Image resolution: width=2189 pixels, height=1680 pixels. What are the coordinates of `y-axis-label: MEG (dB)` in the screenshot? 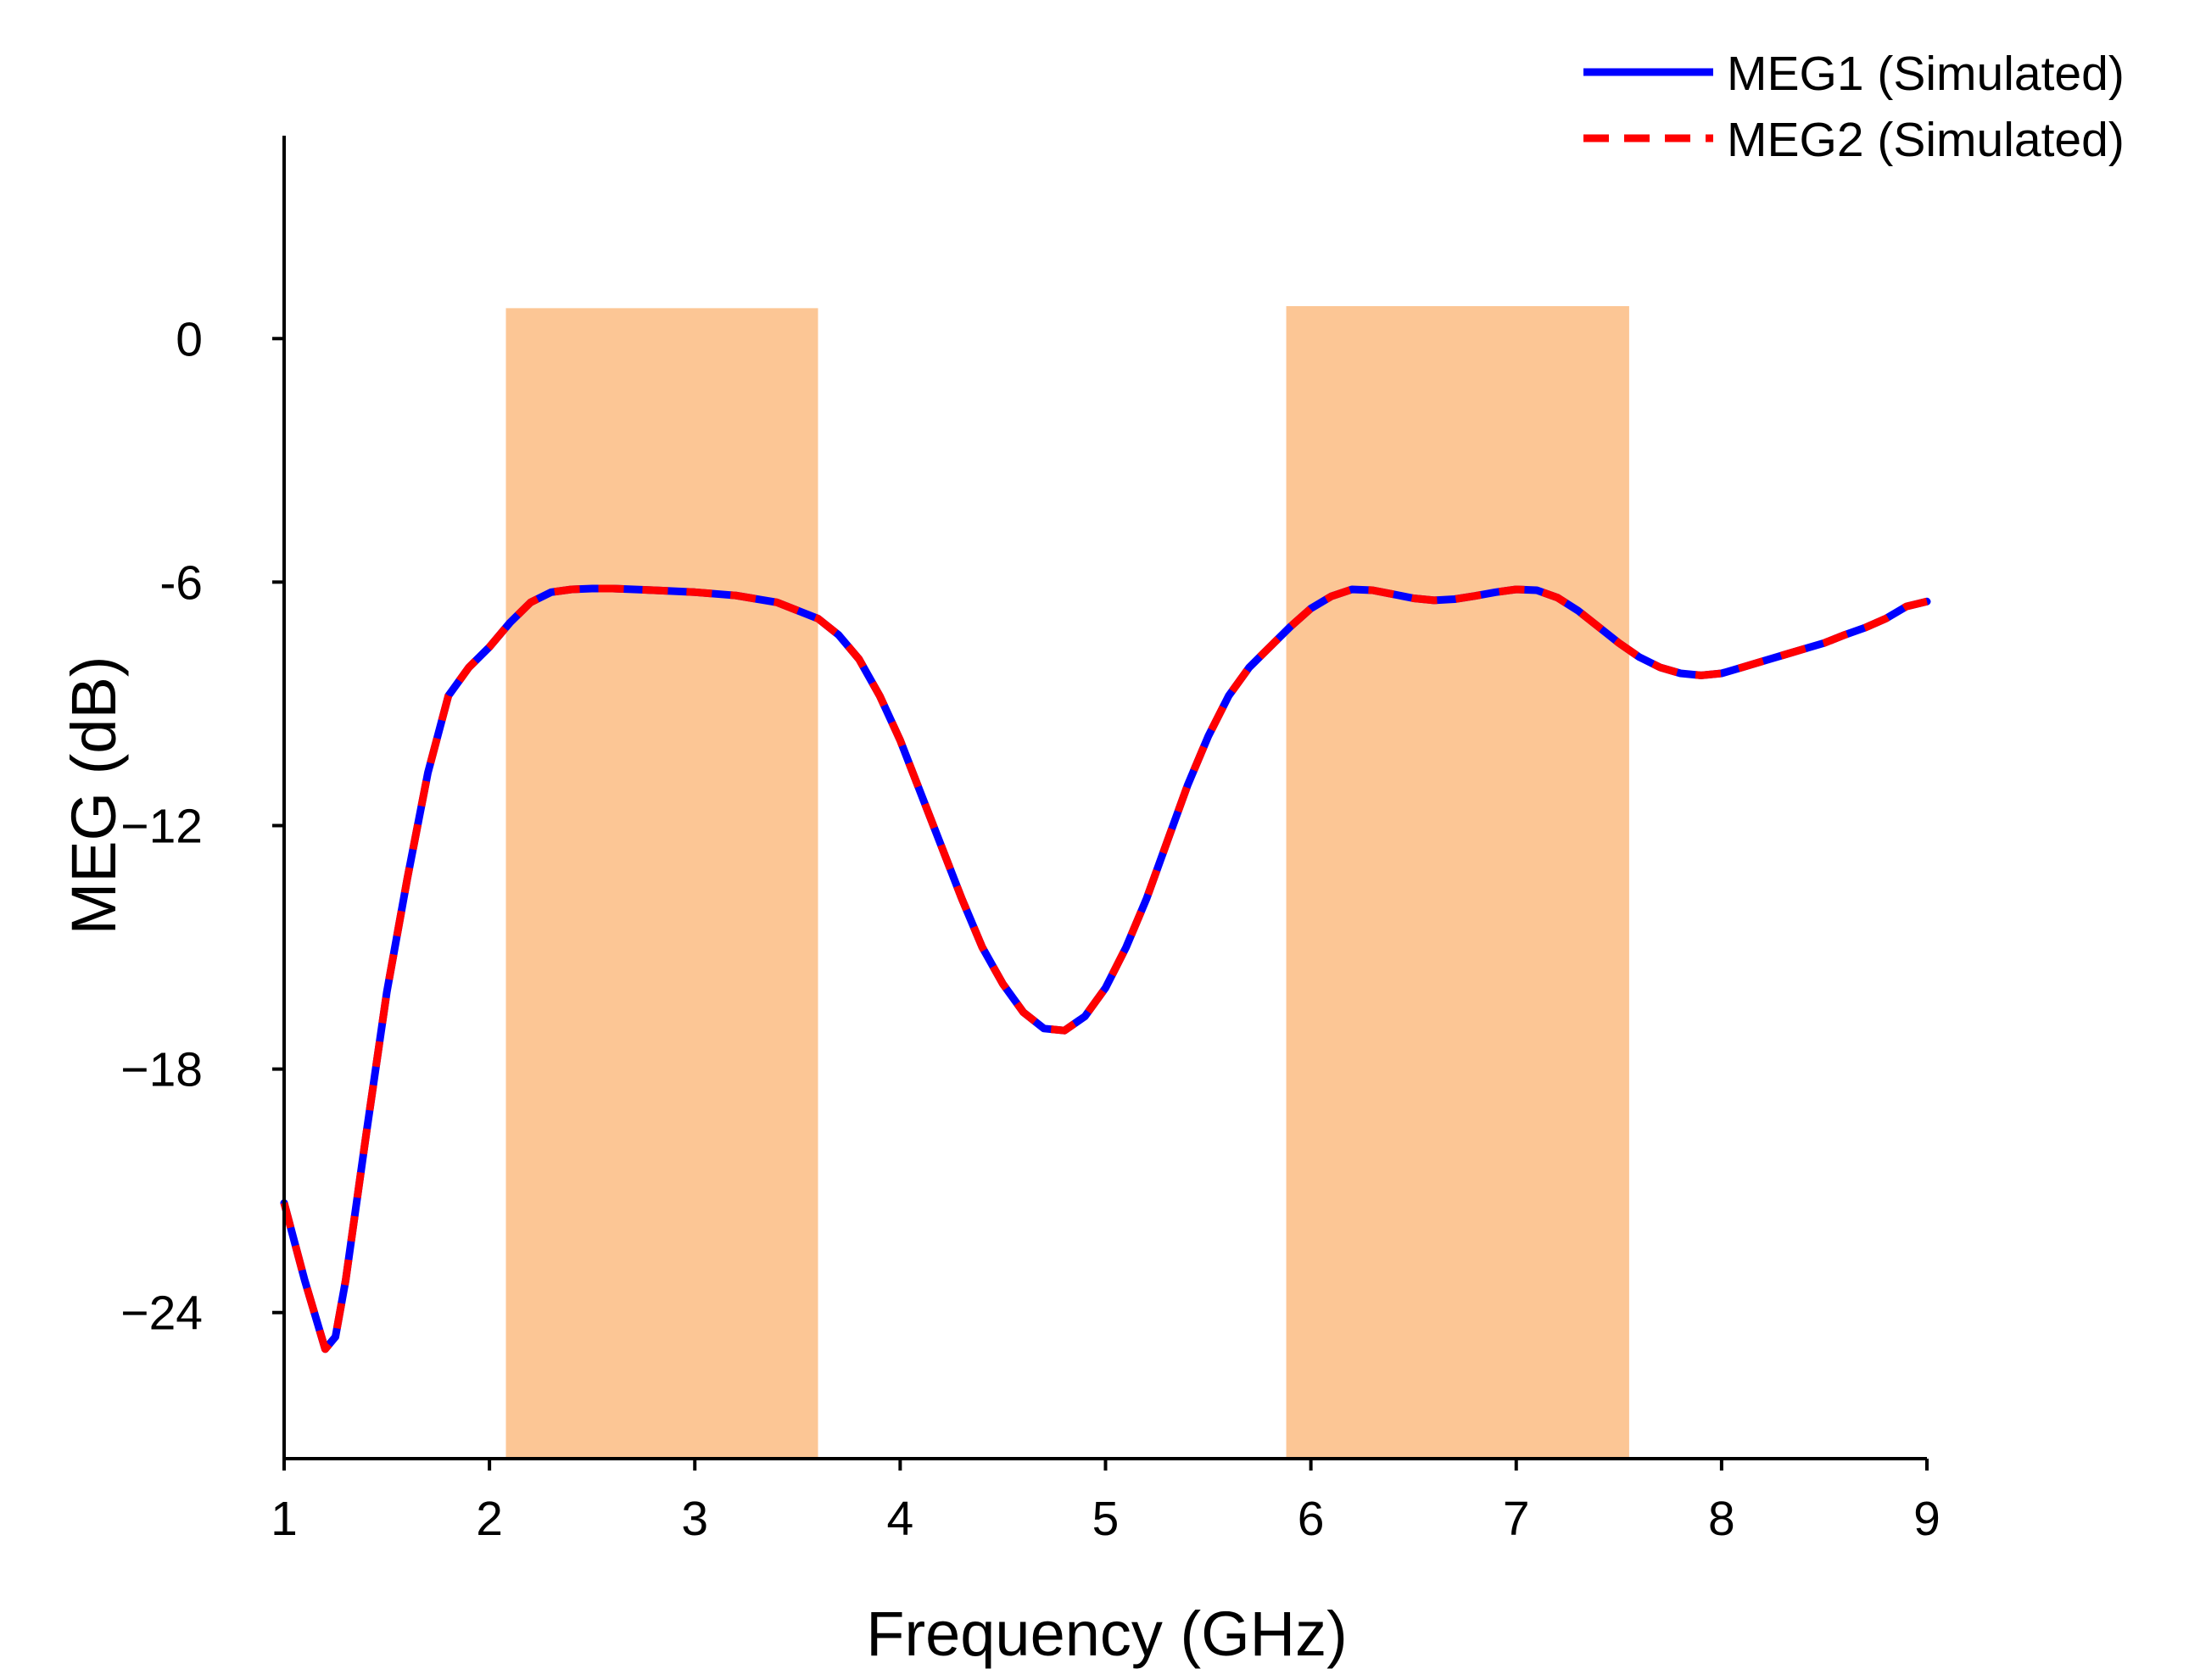 It's located at (94, 796).